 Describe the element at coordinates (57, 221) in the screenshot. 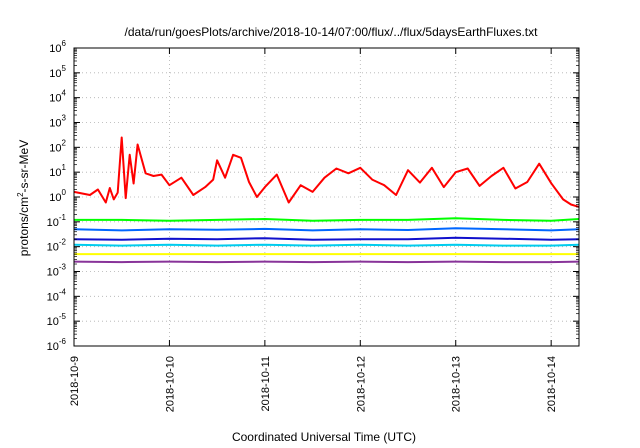

I see `y-tick-label: 10⁻¹` at that location.